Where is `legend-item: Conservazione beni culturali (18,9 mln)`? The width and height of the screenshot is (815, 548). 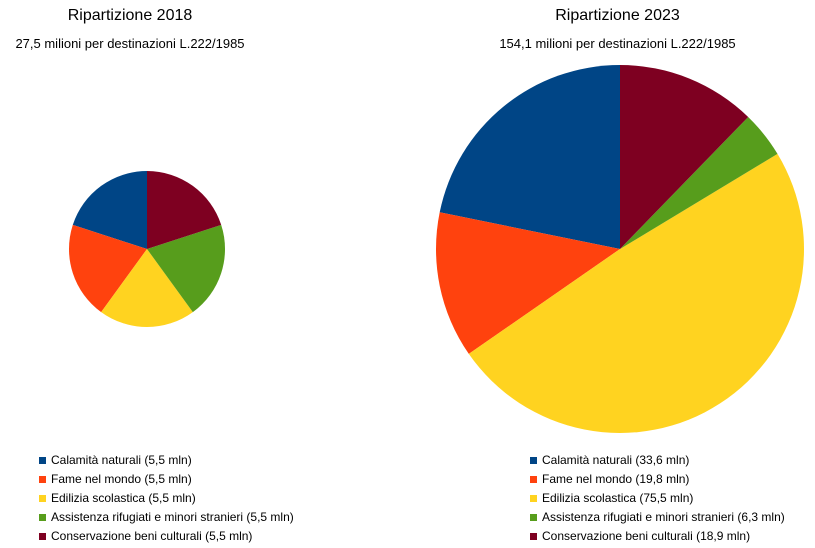
legend-item: Conservazione beni culturali (18,9 mln) is located at coordinates (657, 536).